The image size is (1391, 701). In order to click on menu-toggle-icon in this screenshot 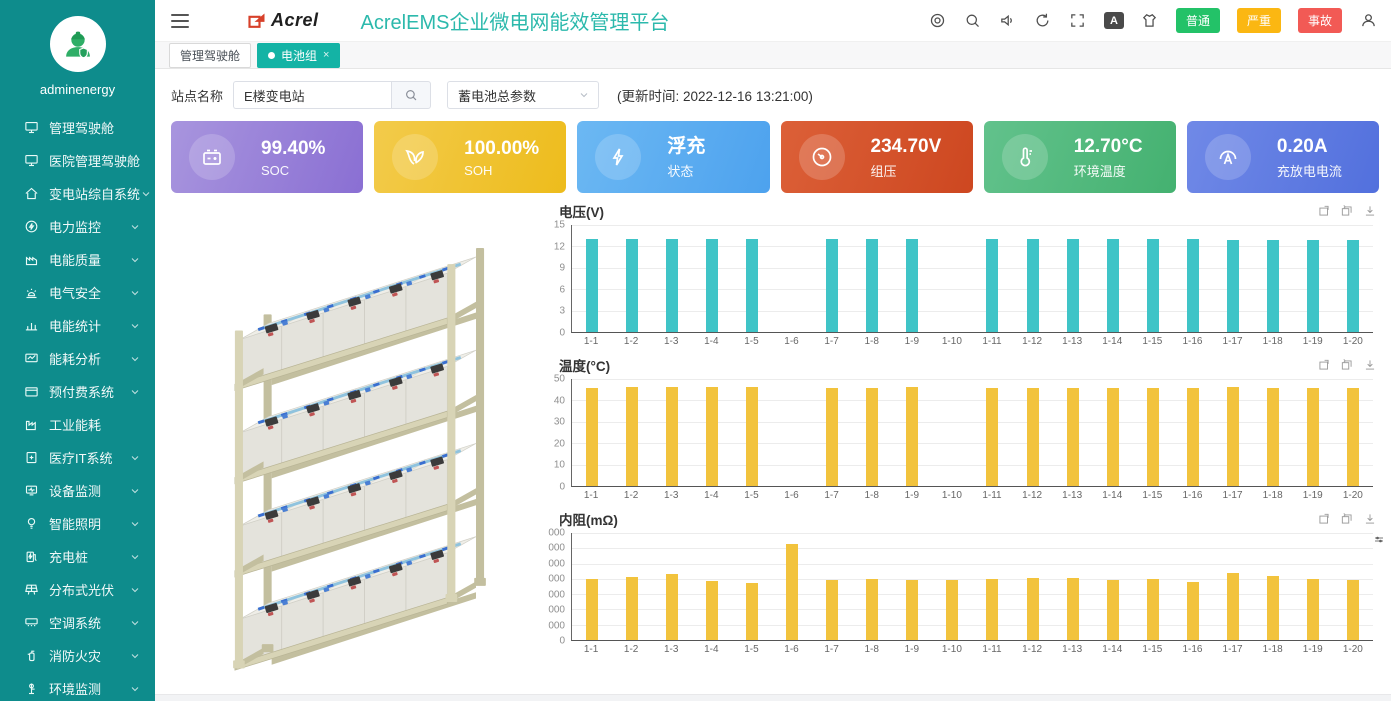, I will do `click(180, 20)`.